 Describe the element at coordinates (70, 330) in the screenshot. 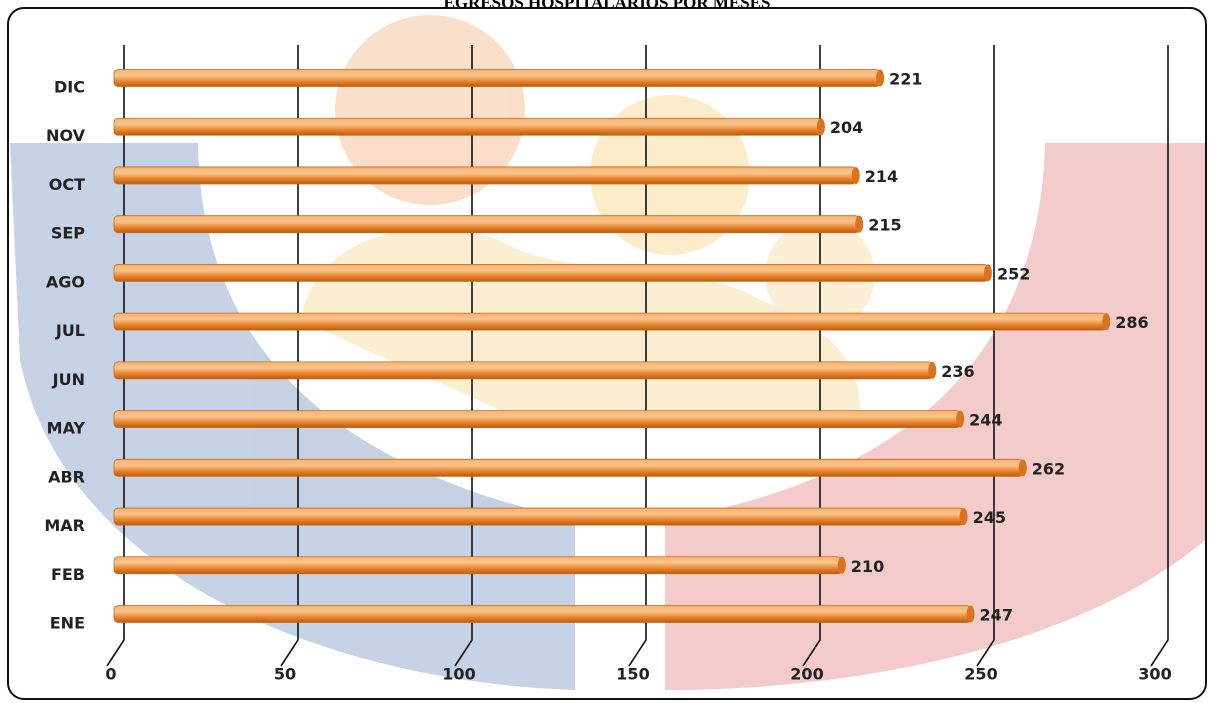

I see `y-tick-label: JUL` at that location.